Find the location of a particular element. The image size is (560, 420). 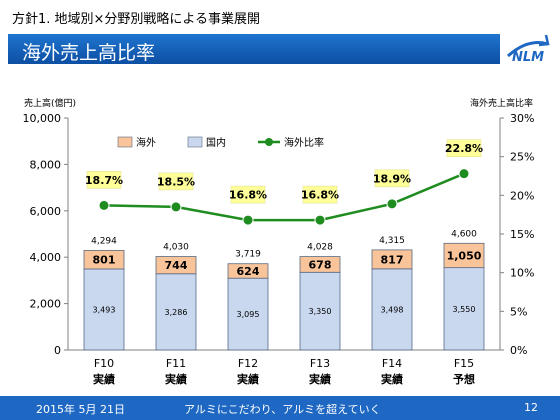

ratio-label: 22.8% is located at coordinates (464, 148).